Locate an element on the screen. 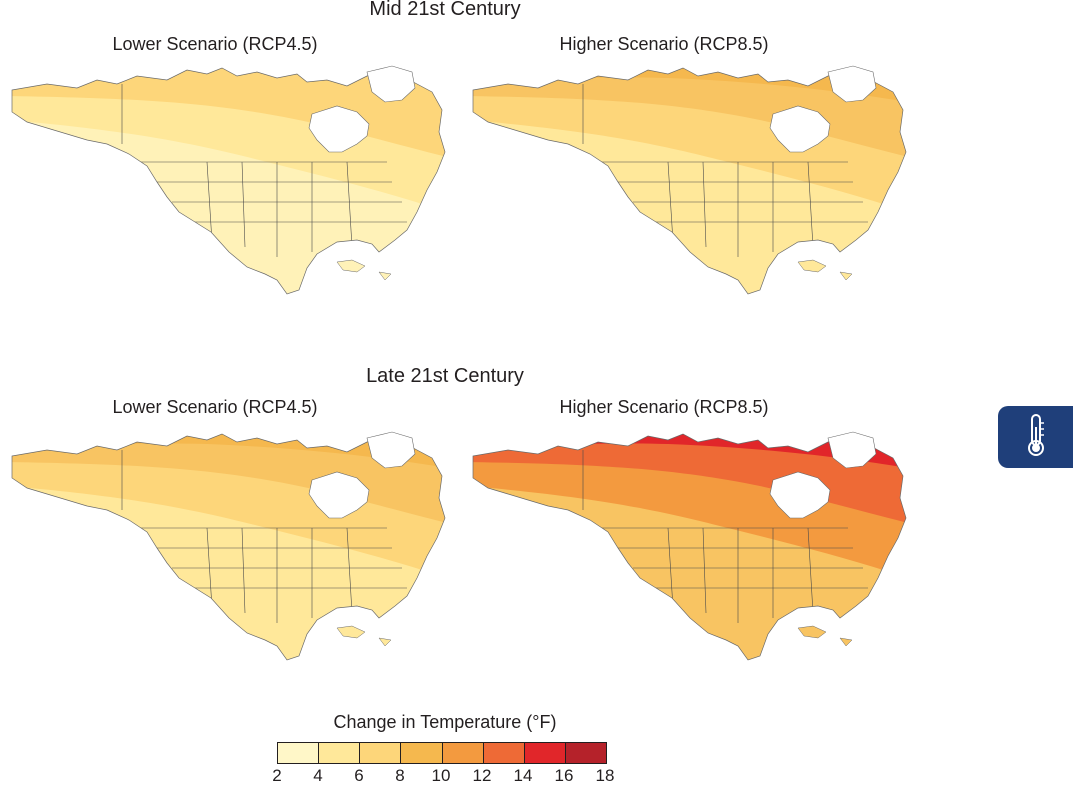 Image resolution: width=1073 pixels, height=786 pixels. thermometer-icon is located at coordinates (1036, 437).